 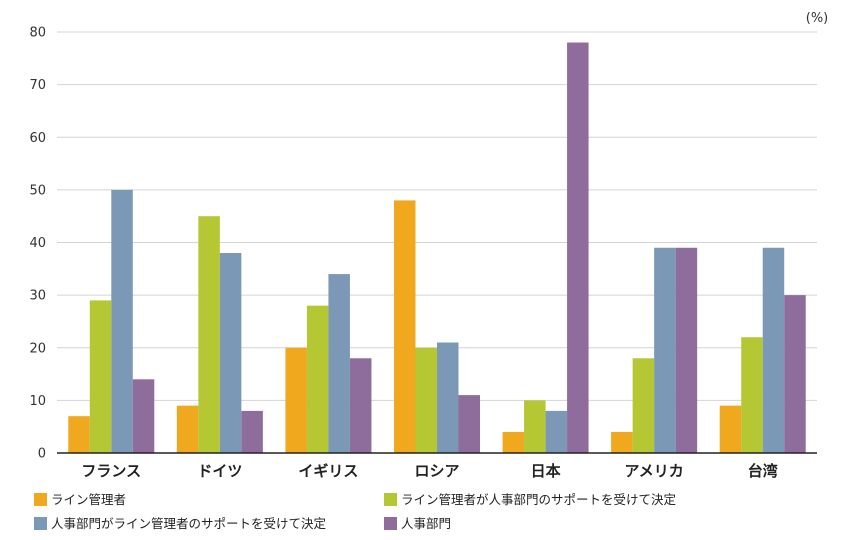 I want to click on y-tick-label: 80, so click(x=37, y=33).